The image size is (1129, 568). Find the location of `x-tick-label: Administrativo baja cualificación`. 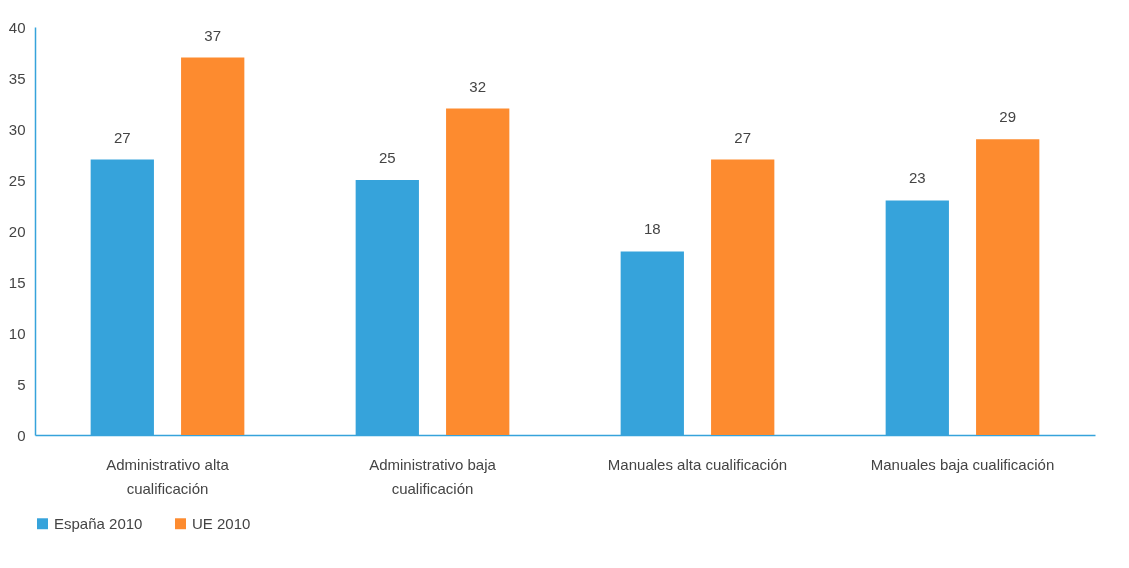

x-tick-label: Administrativo baja cualificación is located at coordinates (433, 476).